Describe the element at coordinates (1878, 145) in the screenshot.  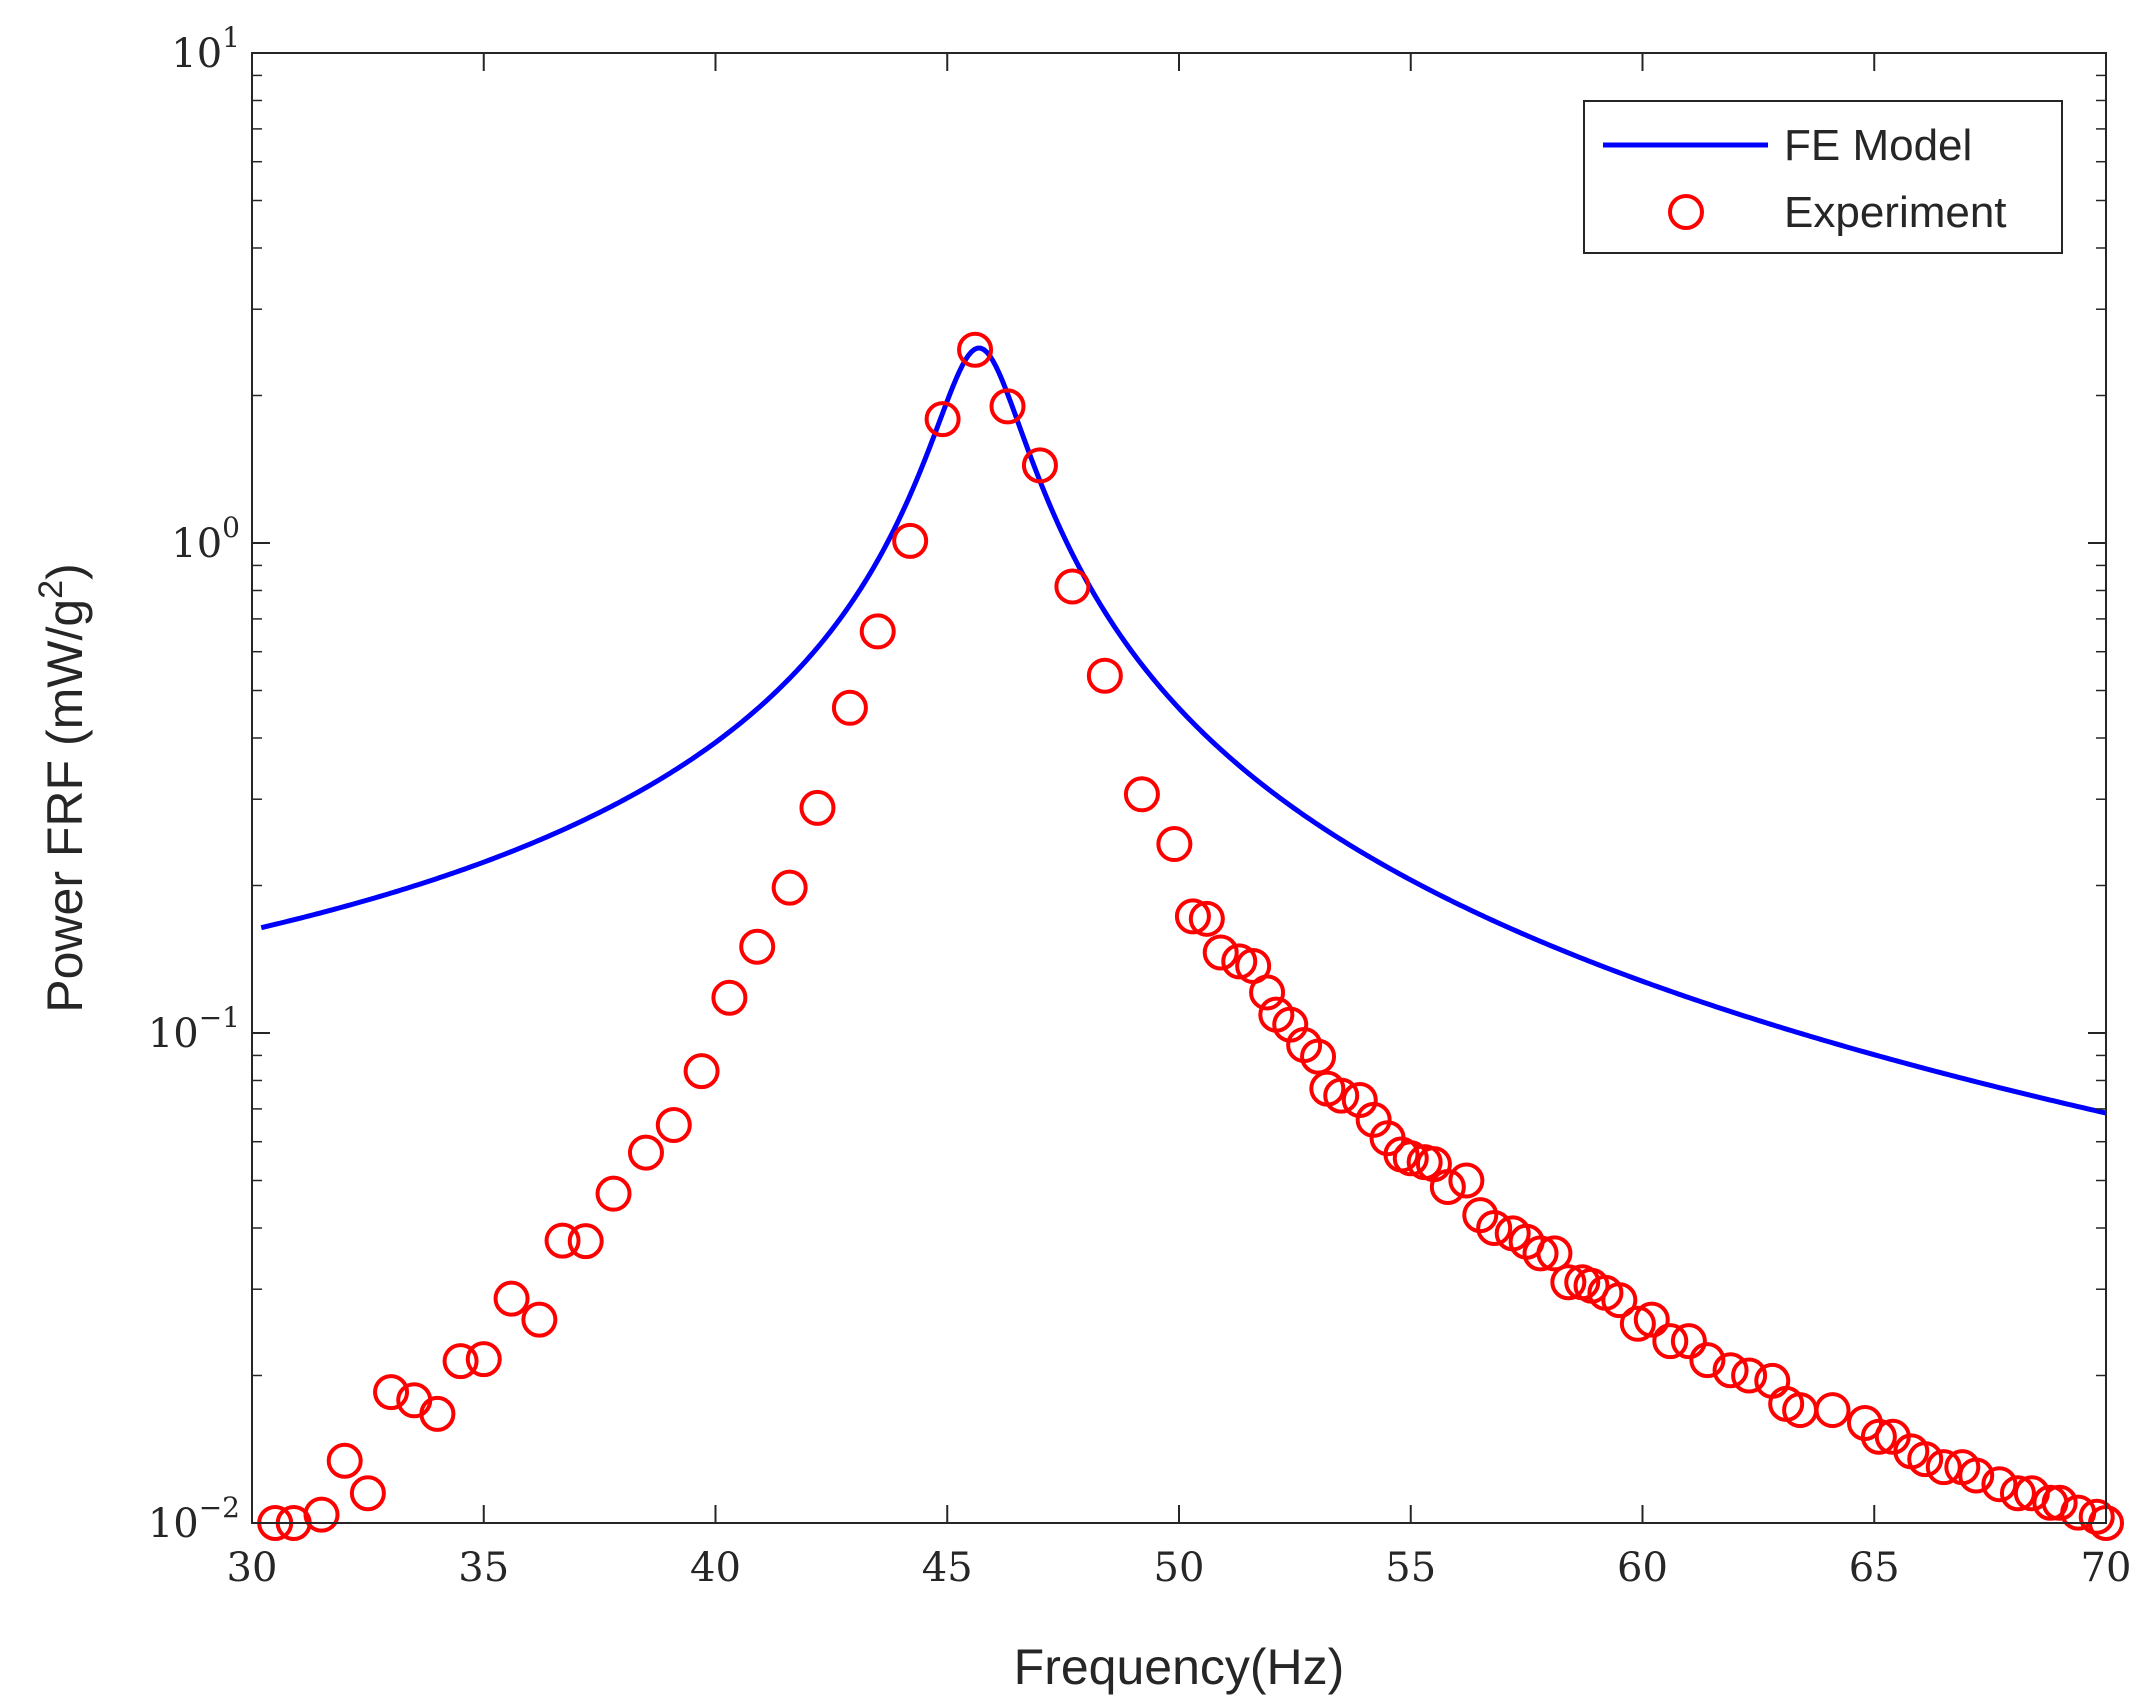
I see `legend-label-fe-model: FE Model` at that location.